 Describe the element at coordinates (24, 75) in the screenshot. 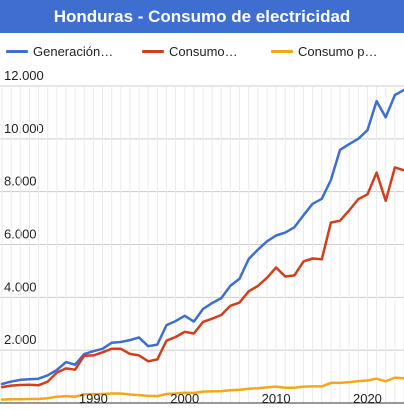

I see `y-tick-label: 12.000` at that location.